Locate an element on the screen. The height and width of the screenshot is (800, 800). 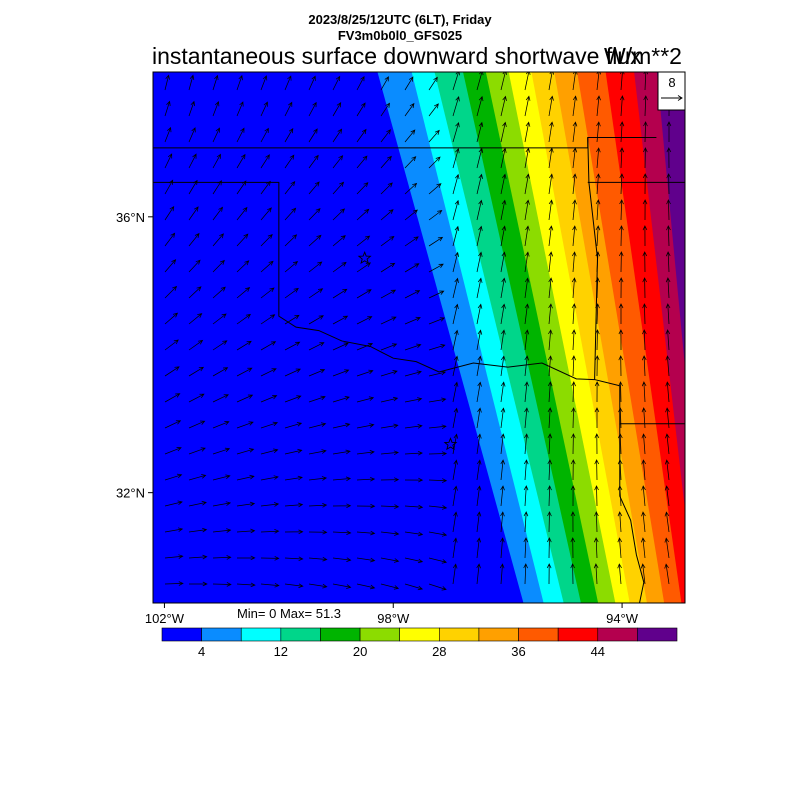
x-tick-label: 102°W is located at coordinates (165, 618).